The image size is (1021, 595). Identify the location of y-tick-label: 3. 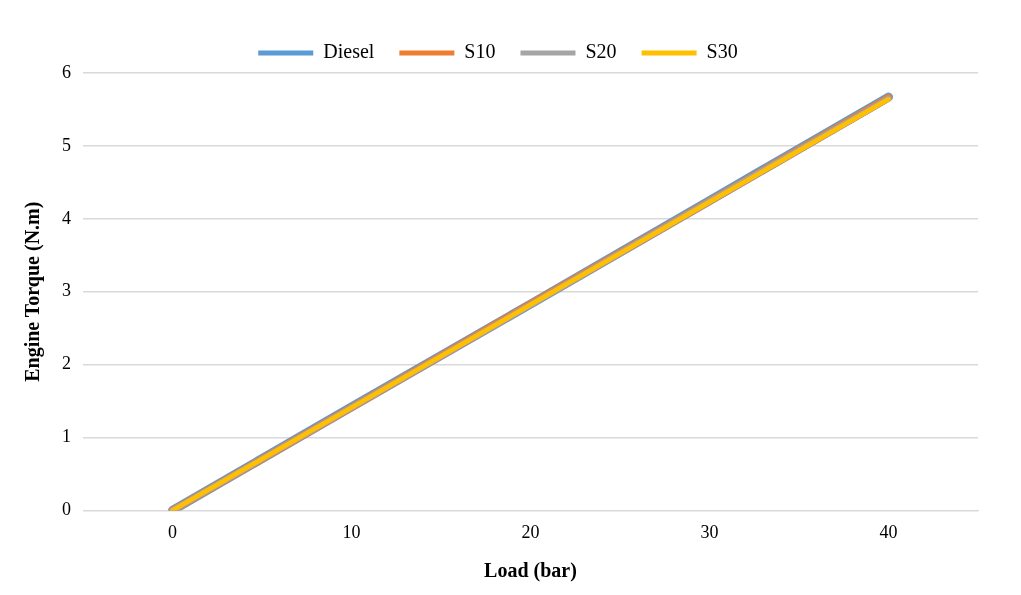
(66, 290).